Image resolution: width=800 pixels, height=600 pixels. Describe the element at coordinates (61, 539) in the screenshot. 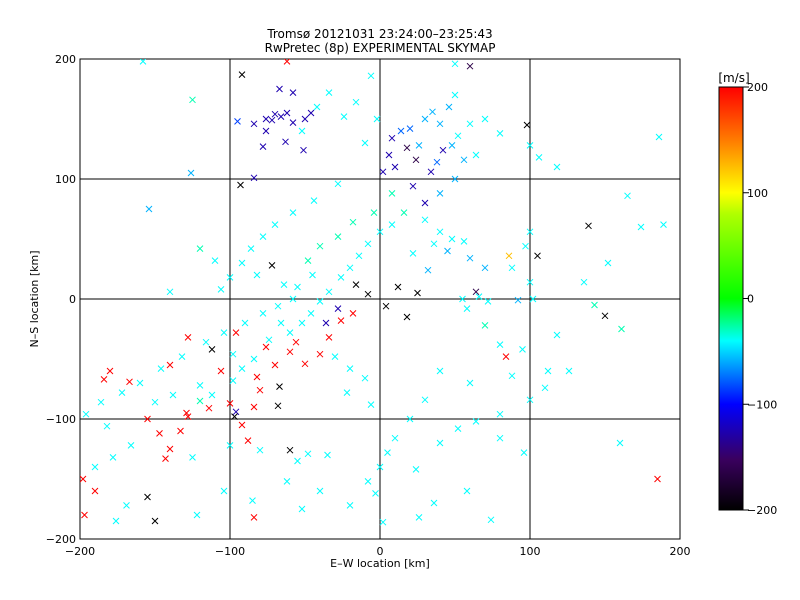

I see `y-tick-label: −200` at that location.